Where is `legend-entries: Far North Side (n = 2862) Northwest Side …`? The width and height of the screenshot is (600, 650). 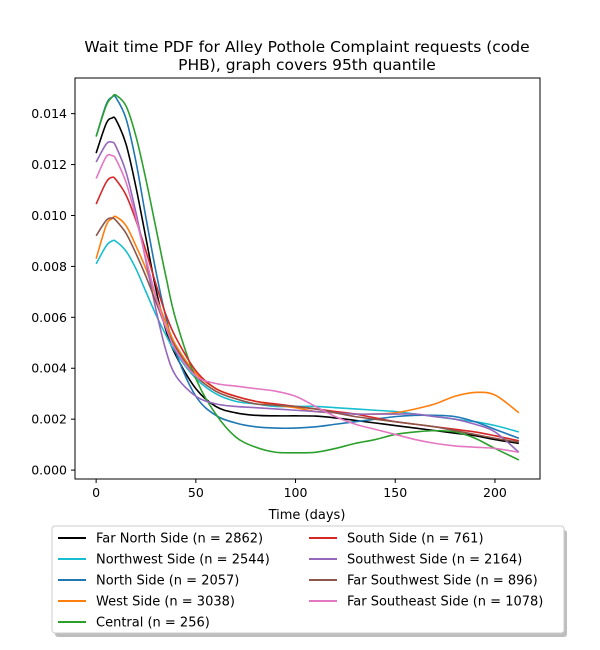
legend-entries: Far North Side (n = 2862) Northwest Side … is located at coordinates (300, 581).